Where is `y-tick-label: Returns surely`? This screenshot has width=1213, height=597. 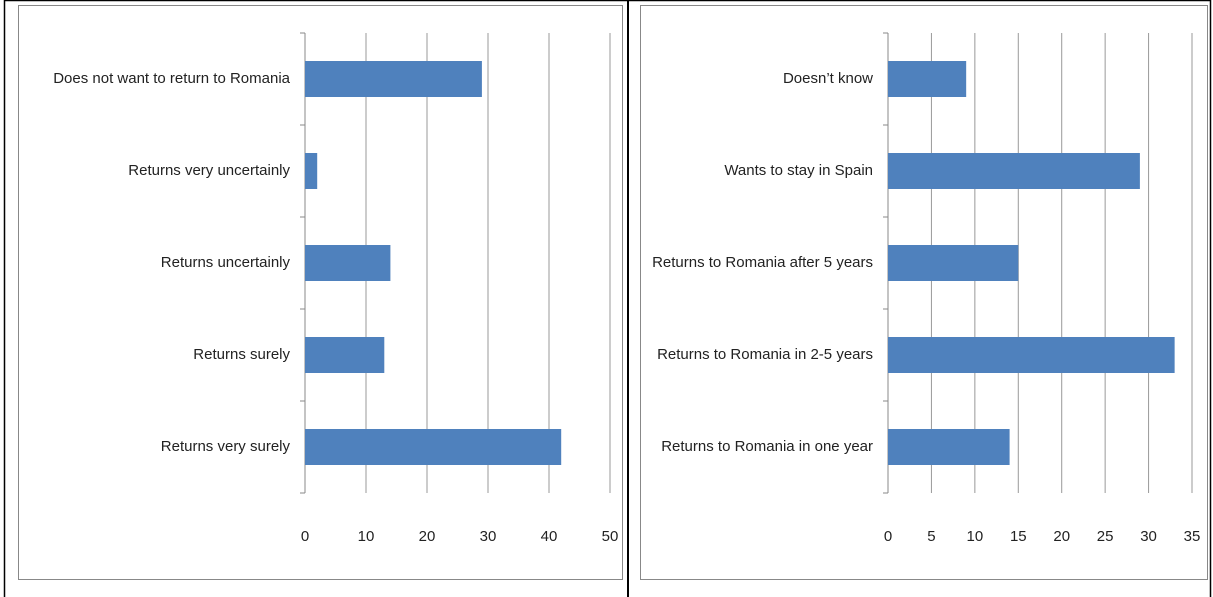 y-tick-label: Returns surely is located at coordinates (241, 354).